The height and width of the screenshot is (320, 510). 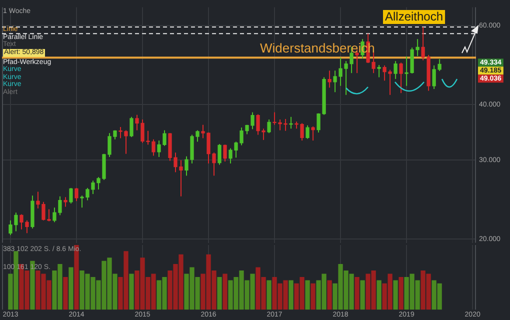 What do you see at coordinates (414, 16) in the screenshot?
I see `ref-line-label: Allzeithoch` at bounding box center [414, 16].